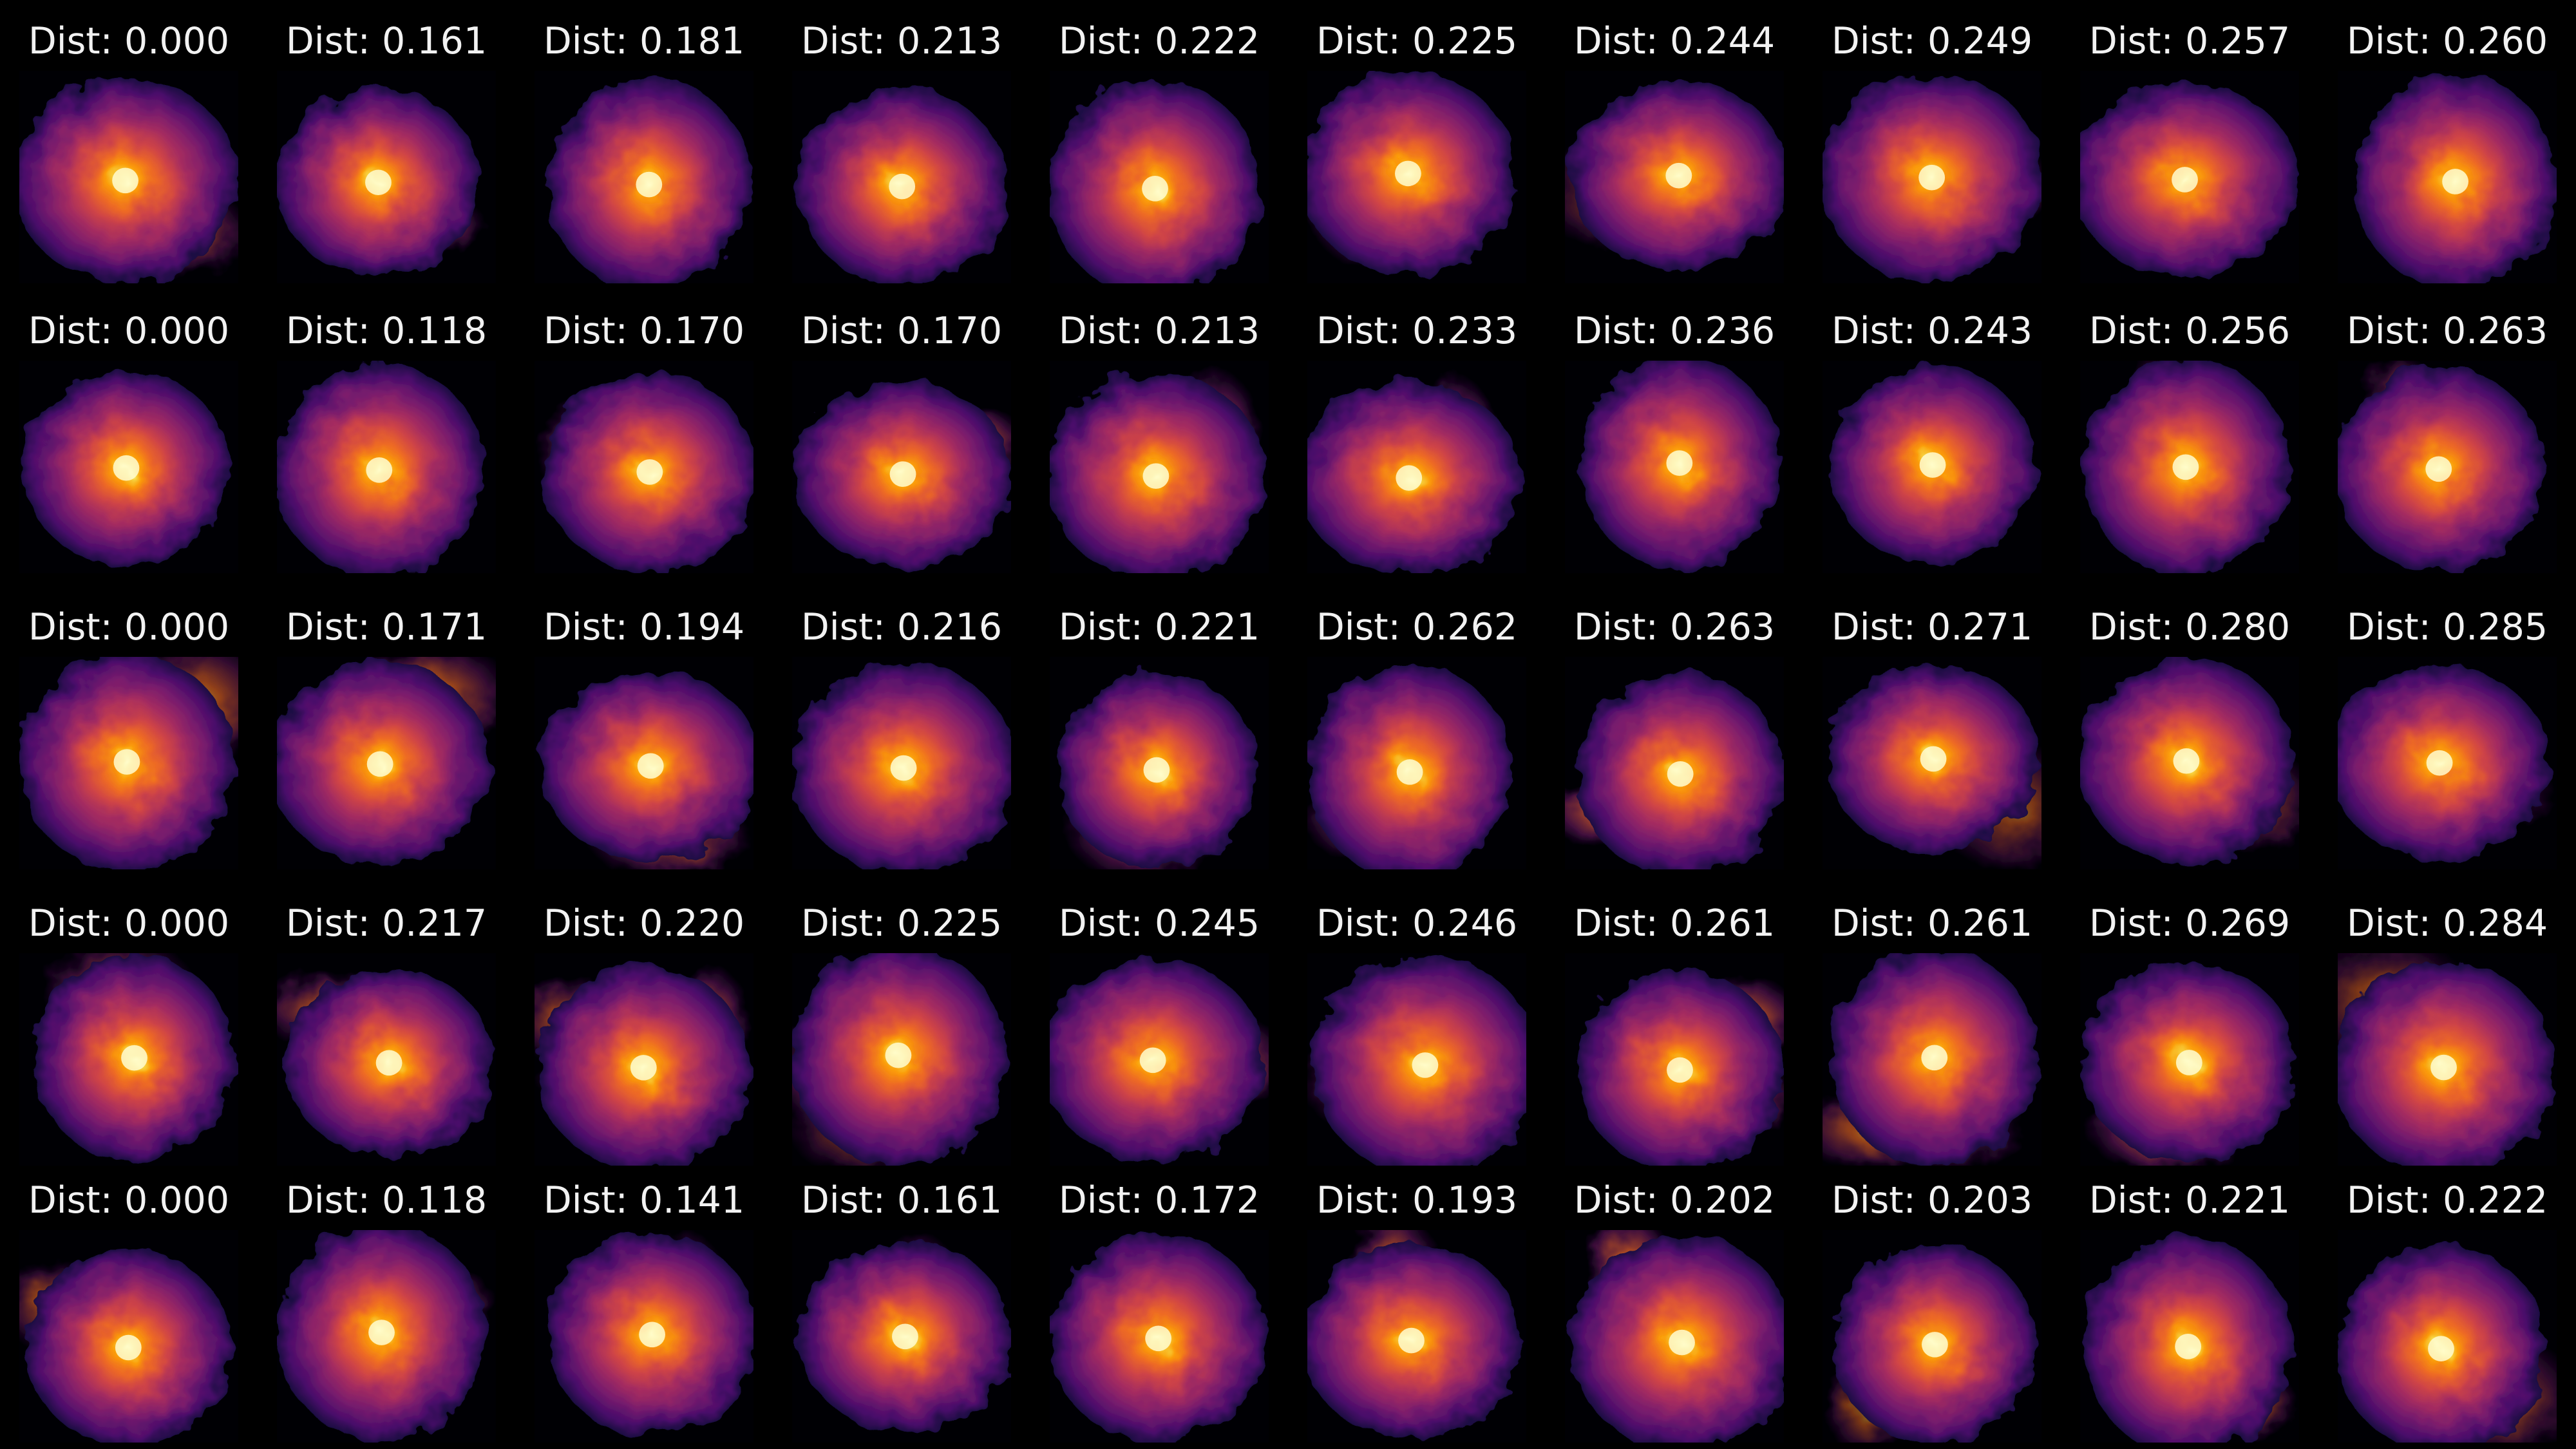  I want to click on distance-label: Dist: 0.222, so click(1159, 41).